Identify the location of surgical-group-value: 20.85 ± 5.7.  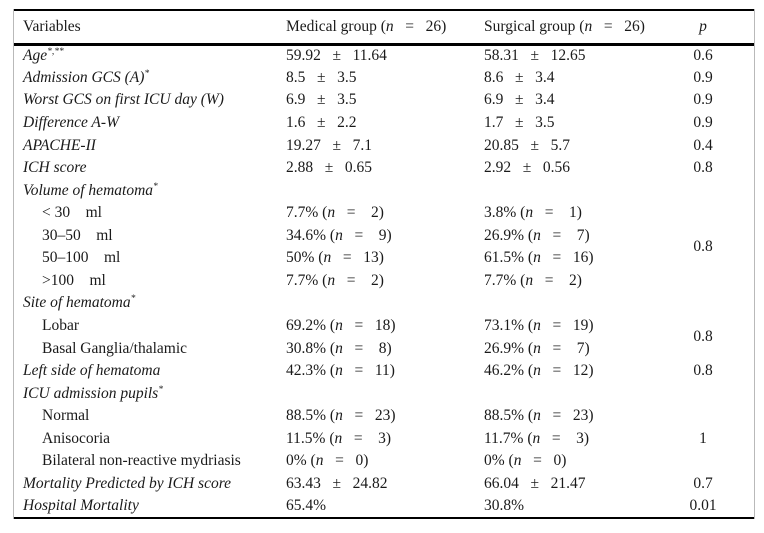
(527, 145).